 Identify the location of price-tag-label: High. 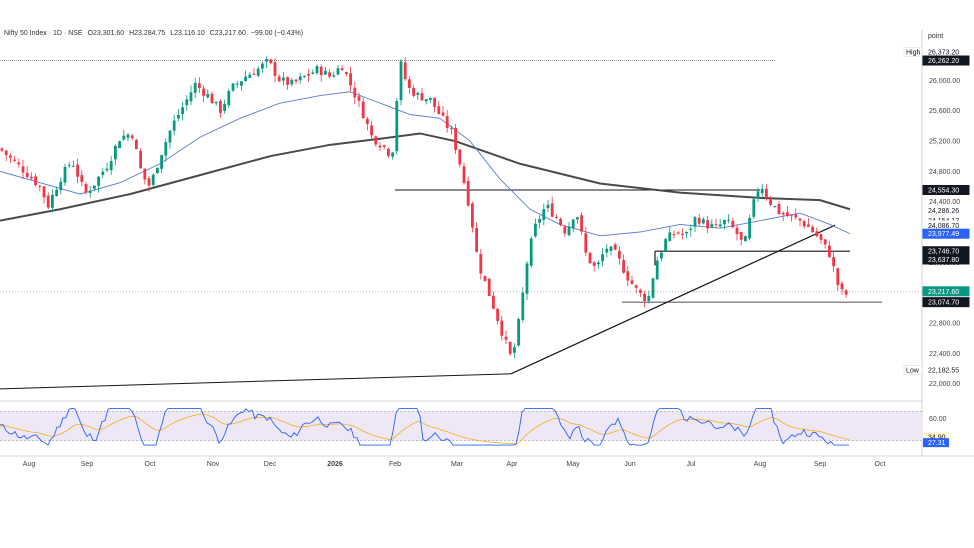
(913, 53).